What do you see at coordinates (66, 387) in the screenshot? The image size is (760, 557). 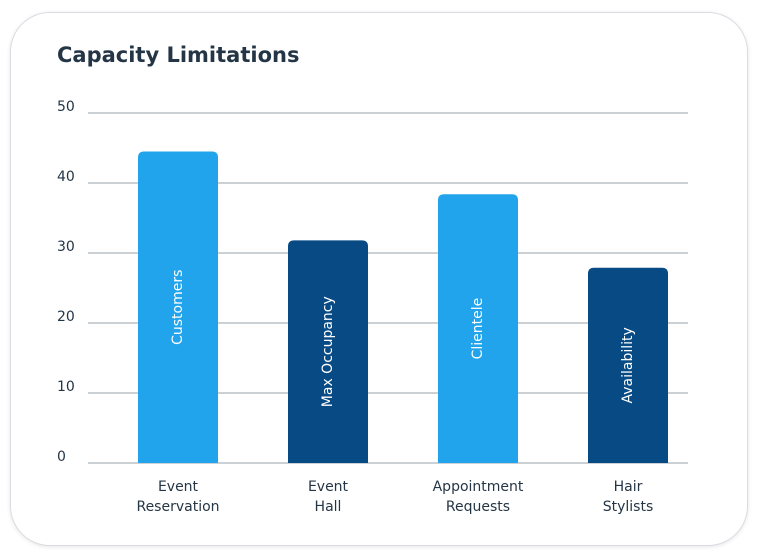 I see `y-tick-label: 10` at bounding box center [66, 387].